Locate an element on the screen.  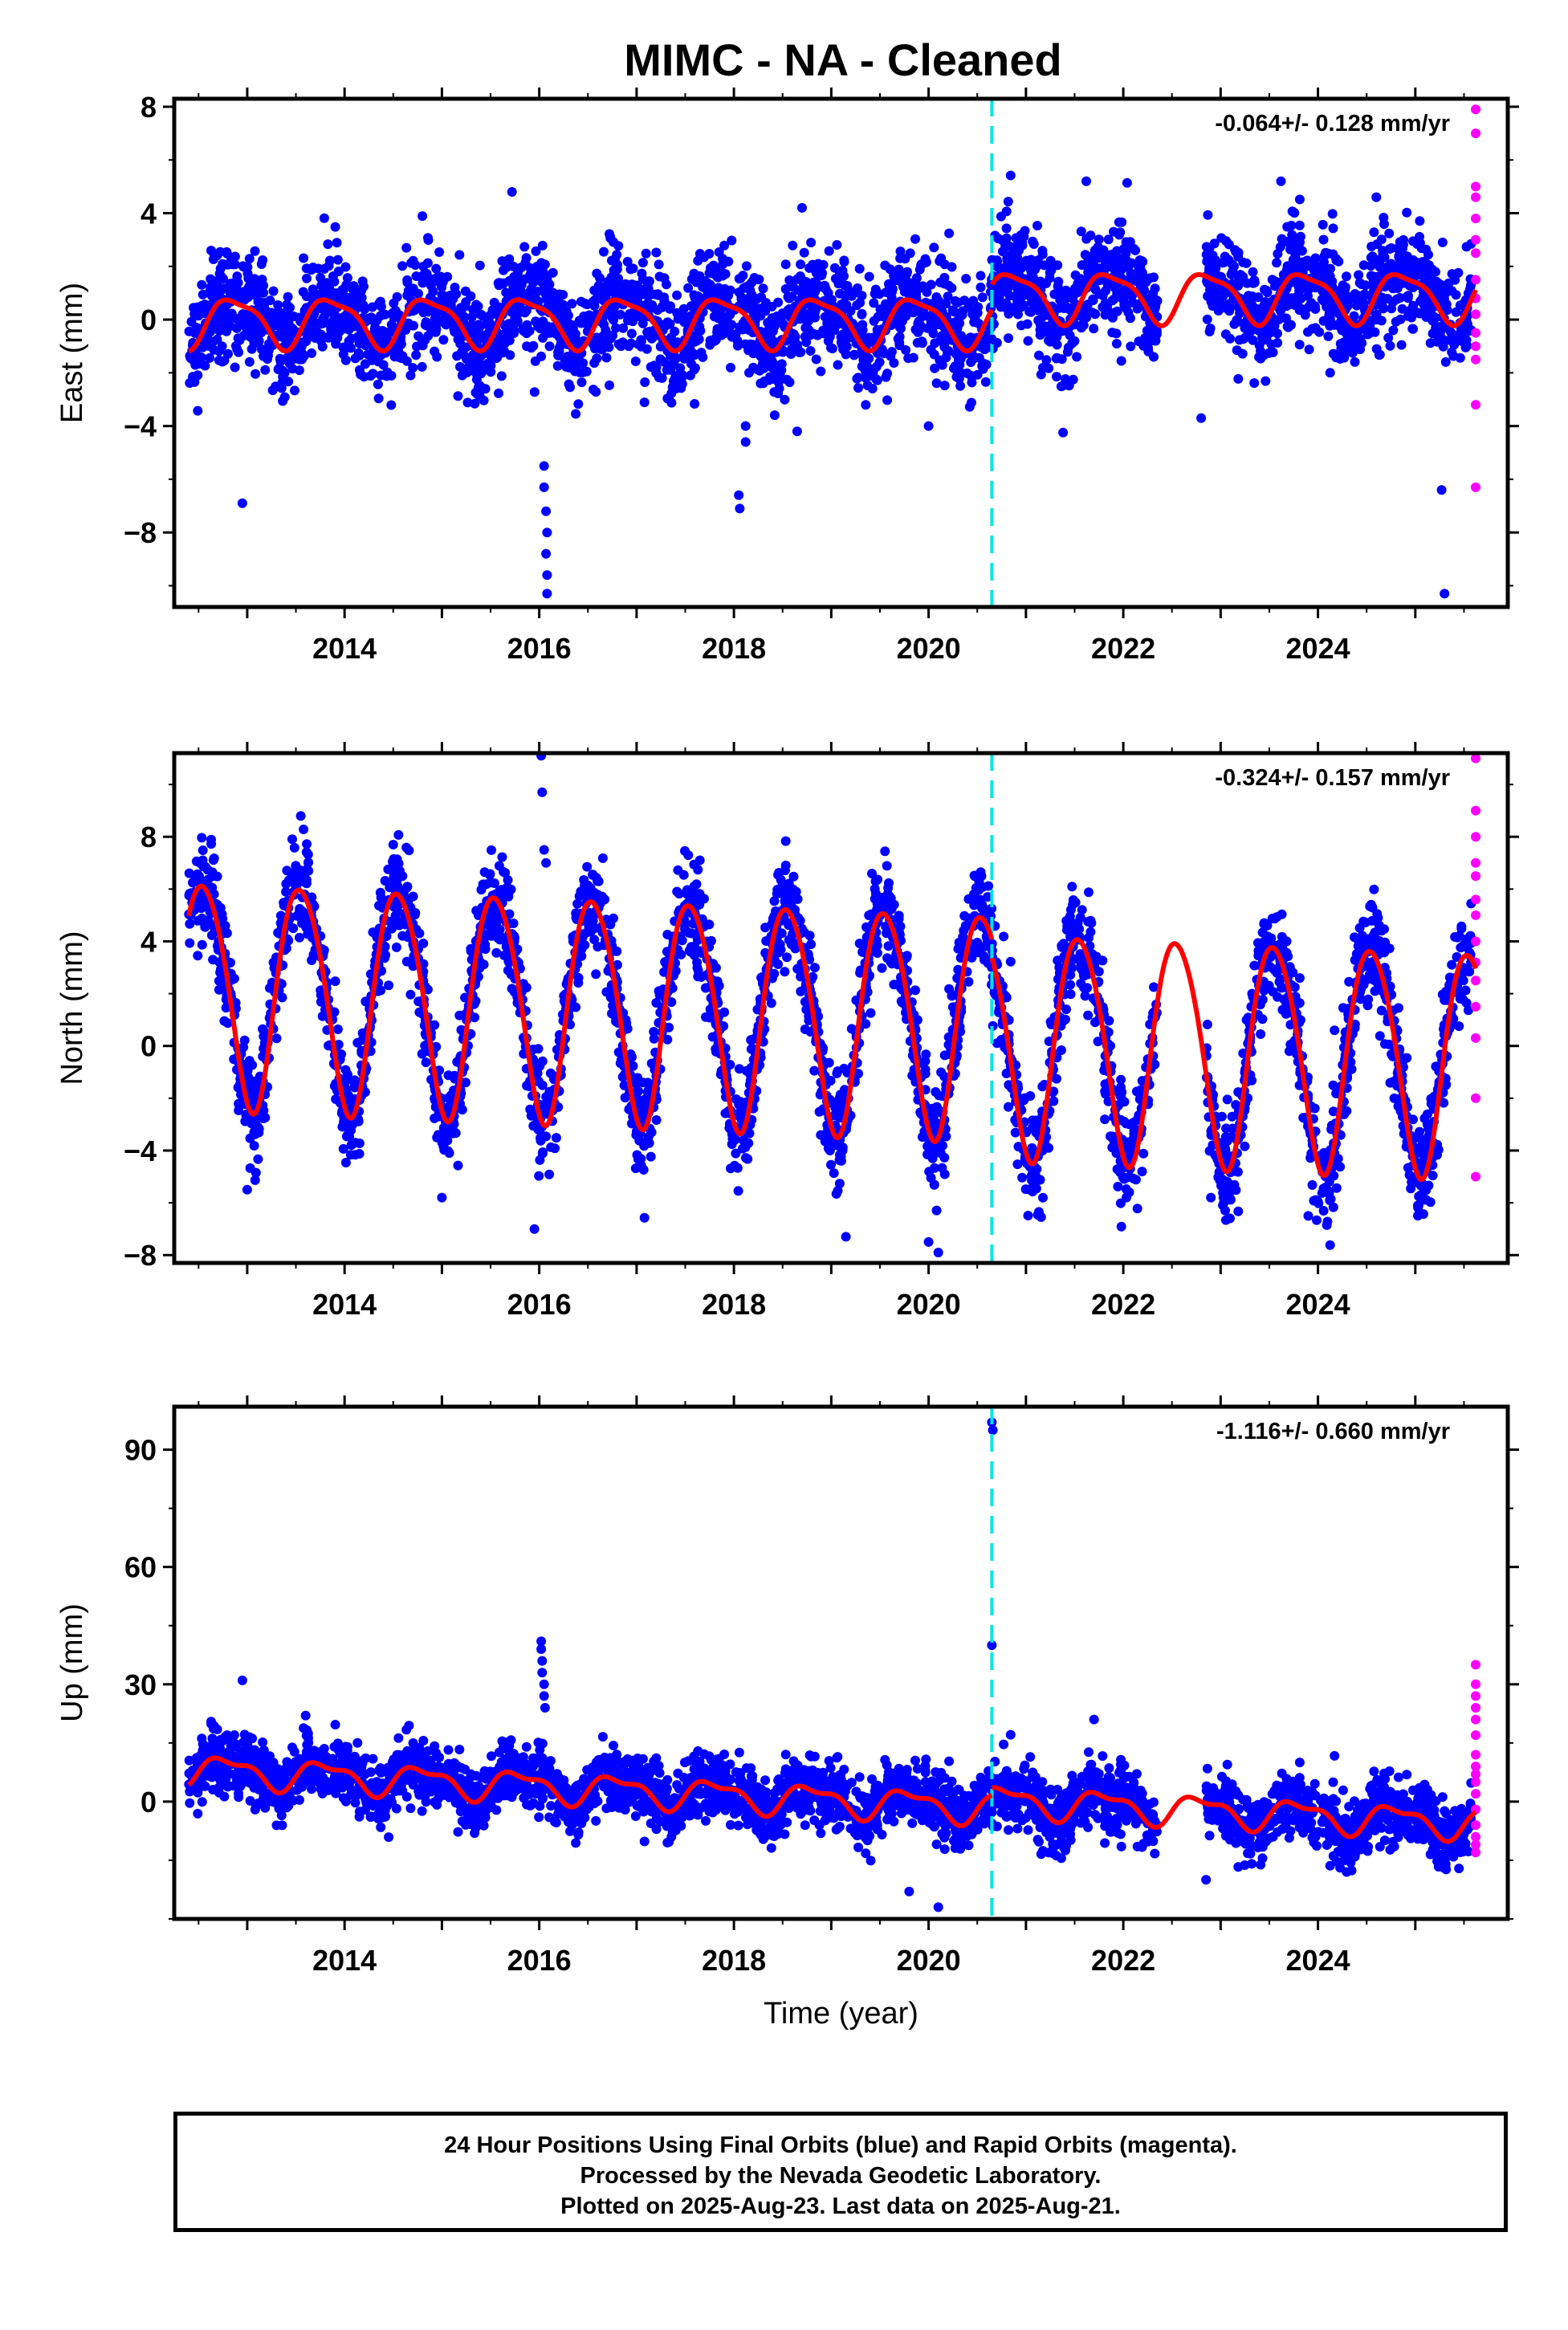
rapid-point is located at coordinates (1475, 333).